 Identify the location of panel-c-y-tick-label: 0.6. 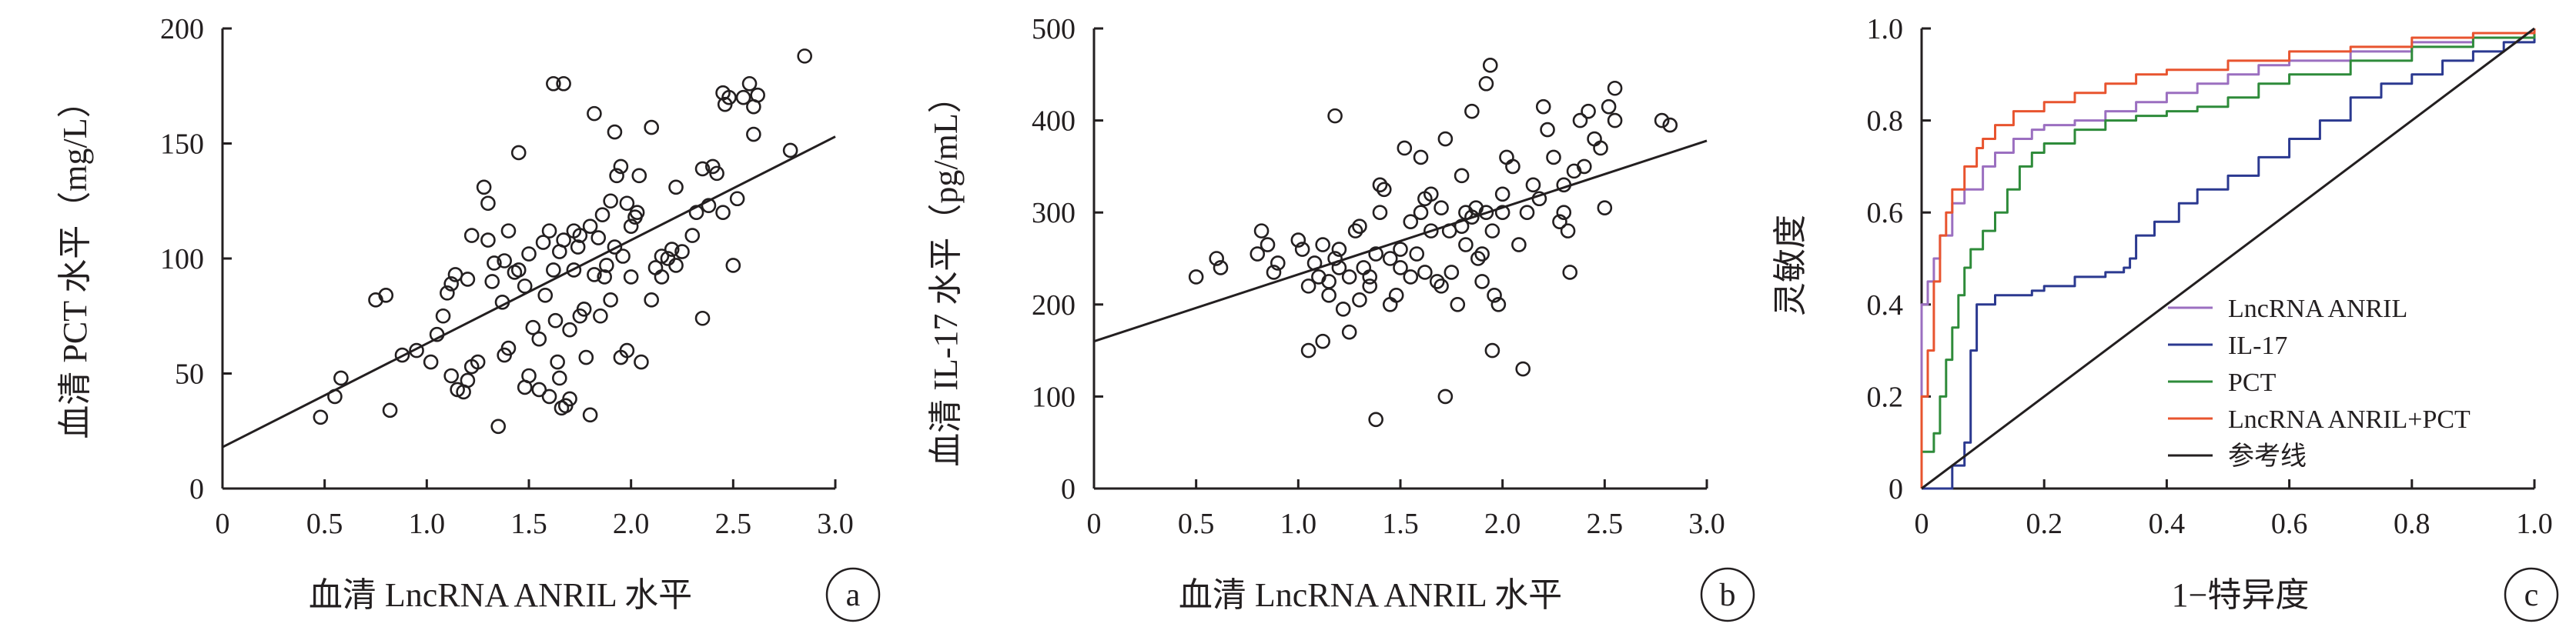
(1886, 213).